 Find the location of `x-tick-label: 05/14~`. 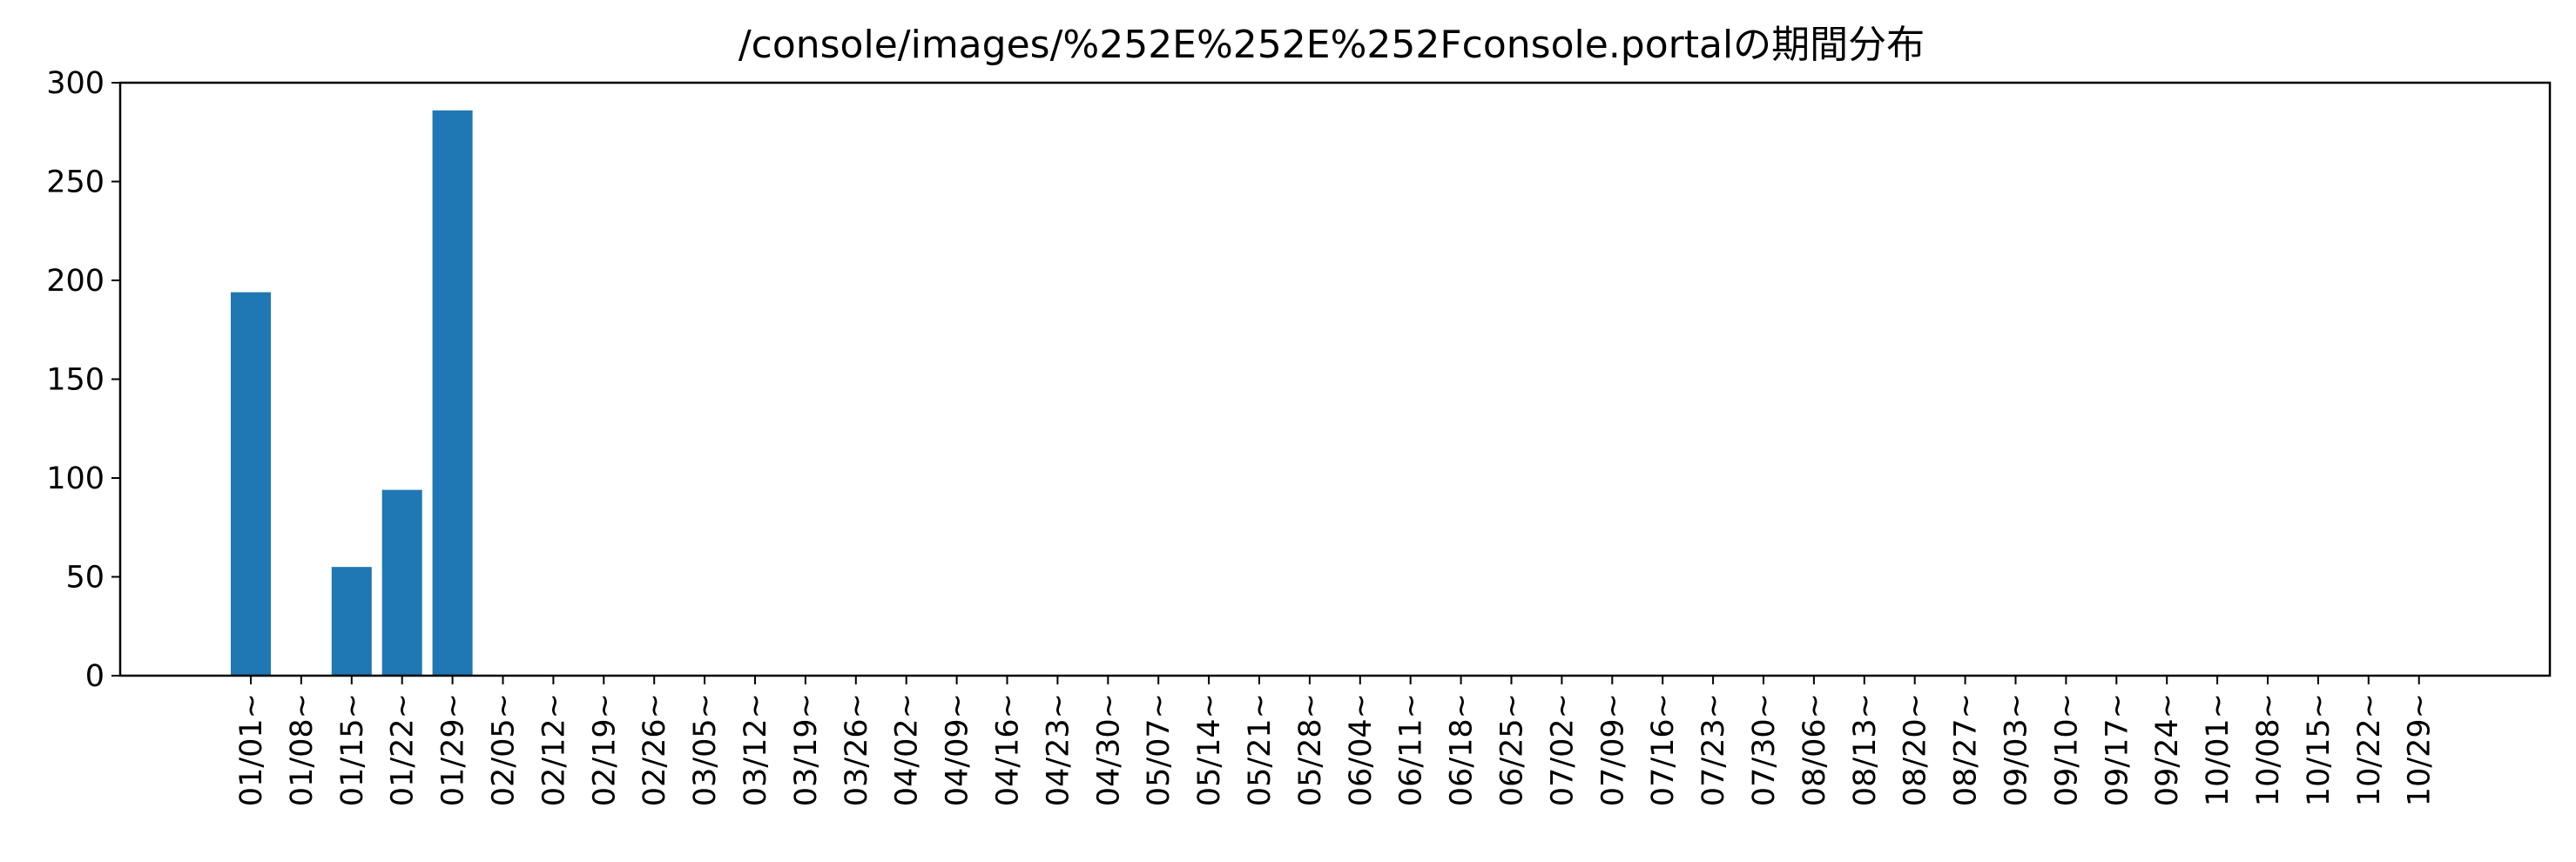

x-tick-label: 05/14~ is located at coordinates (1209, 749).